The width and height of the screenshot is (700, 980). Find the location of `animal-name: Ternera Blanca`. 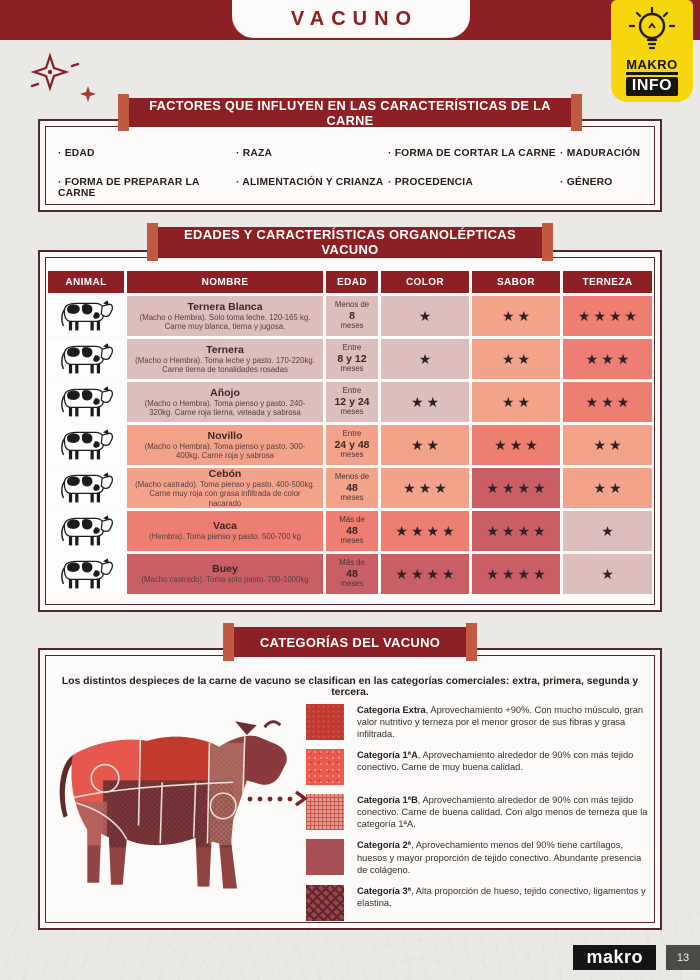

animal-name: Ternera Blanca is located at coordinates (225, 306).